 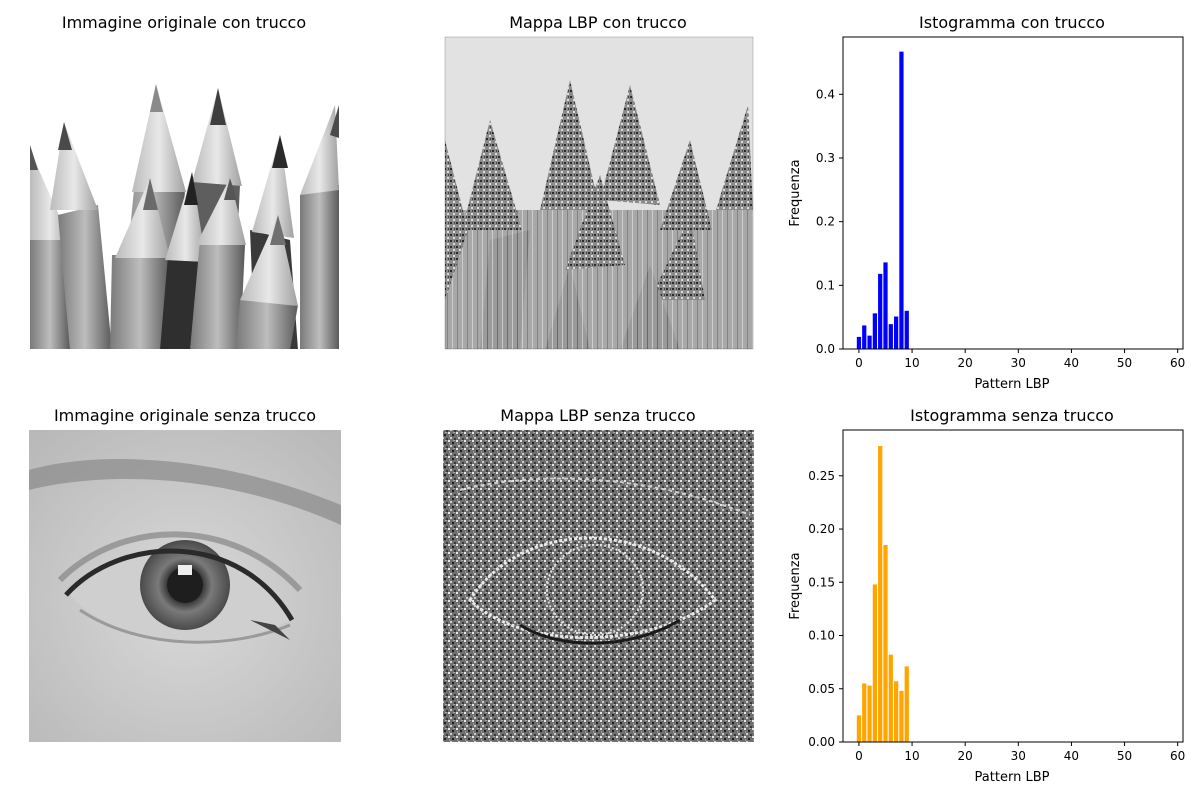 I want to click on y-tick-label: 0.0, so click(x=825, y=349).